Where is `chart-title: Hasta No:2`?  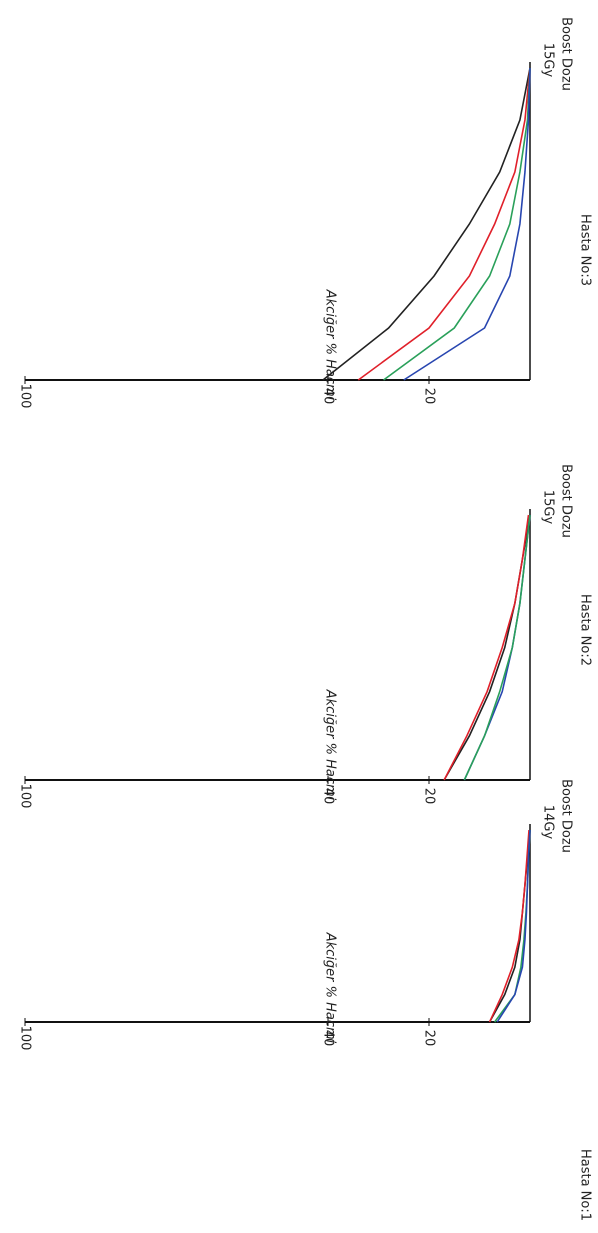 chart-title: Hasta No:2 is located at coordinates (585, 630).